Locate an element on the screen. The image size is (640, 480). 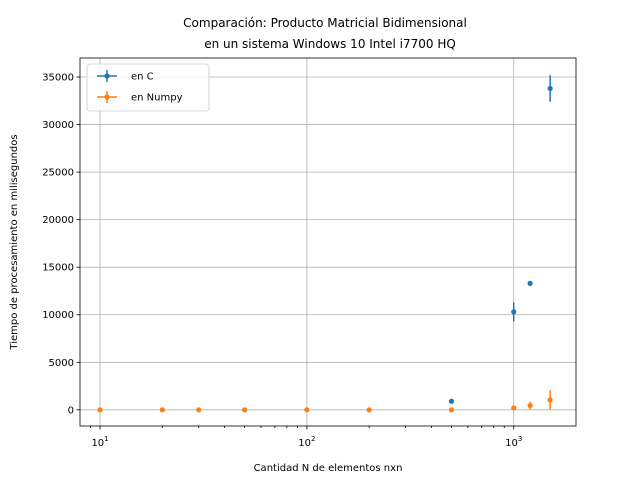
legend-box is located at coordinates (148, 87).